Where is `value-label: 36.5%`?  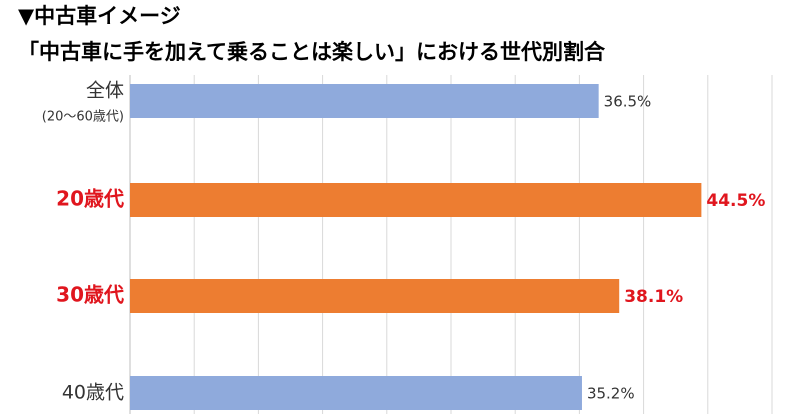
value-label: 36.5% is located at coordinates (628, 102).